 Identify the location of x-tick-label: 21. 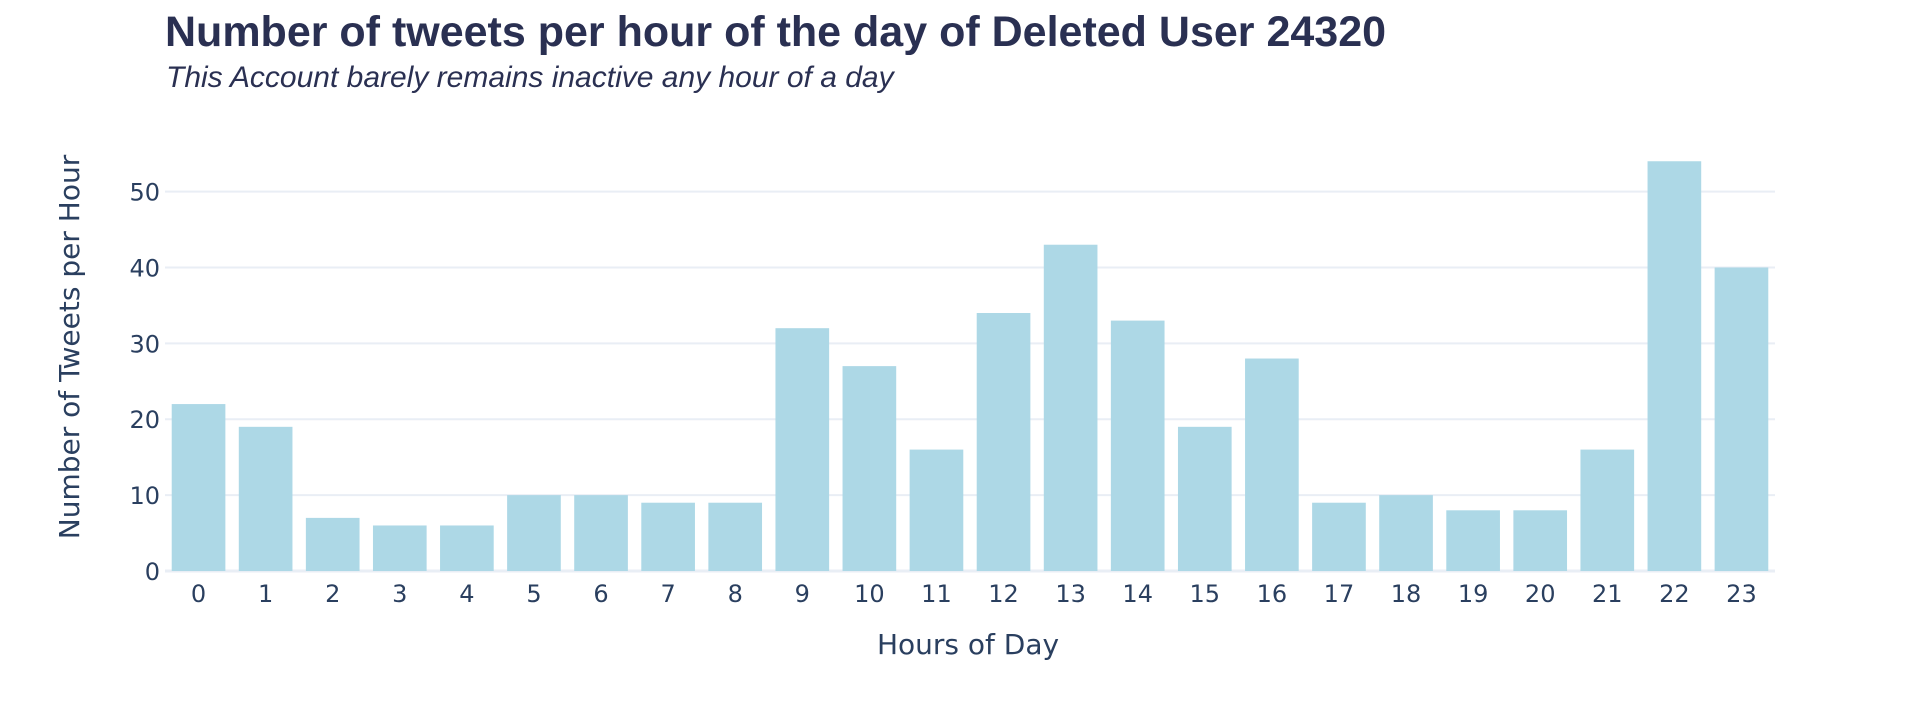
(1607, 594).